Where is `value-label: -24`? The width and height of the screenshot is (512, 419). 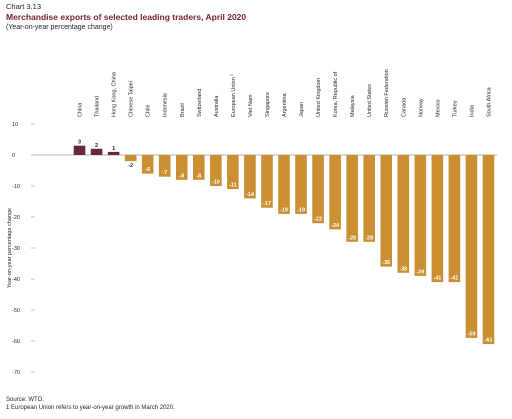
value-label: -24 is located at coordinates (335, 226).